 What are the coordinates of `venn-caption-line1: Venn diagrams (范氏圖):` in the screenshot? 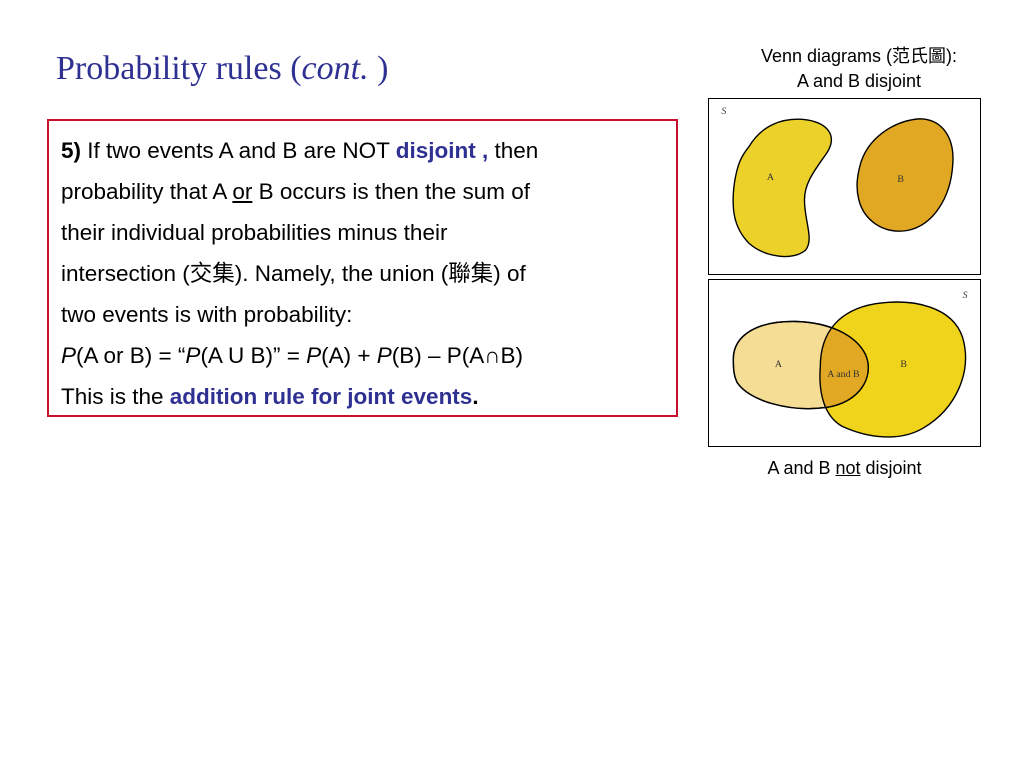 It's located at (859, 56).